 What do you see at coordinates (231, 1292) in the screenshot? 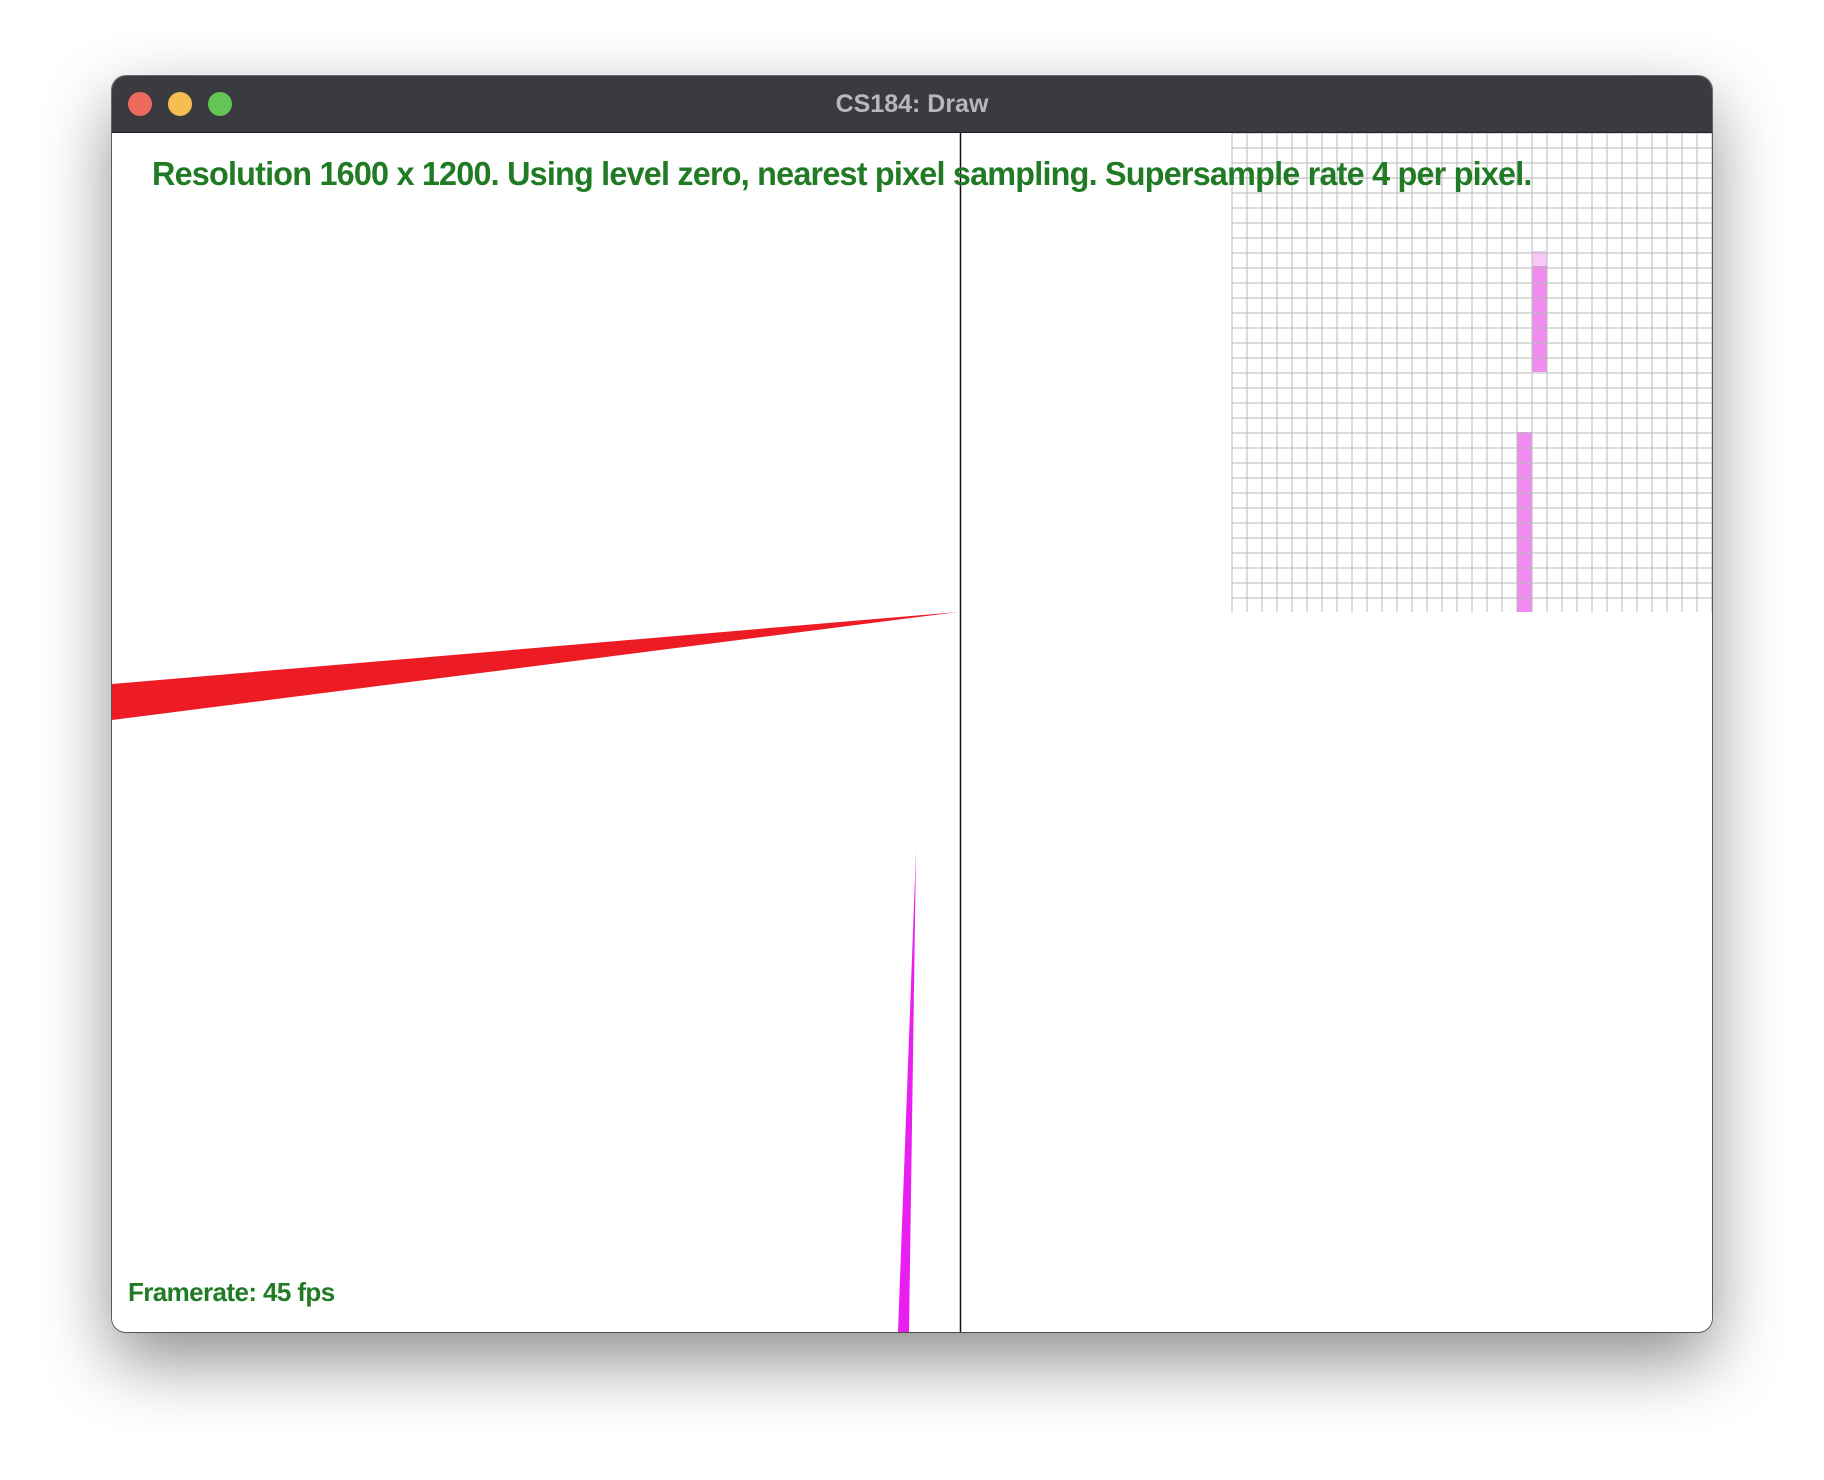
I see `framerate-text: Framerate: 45 fps` at bounding box center [231, 1292].